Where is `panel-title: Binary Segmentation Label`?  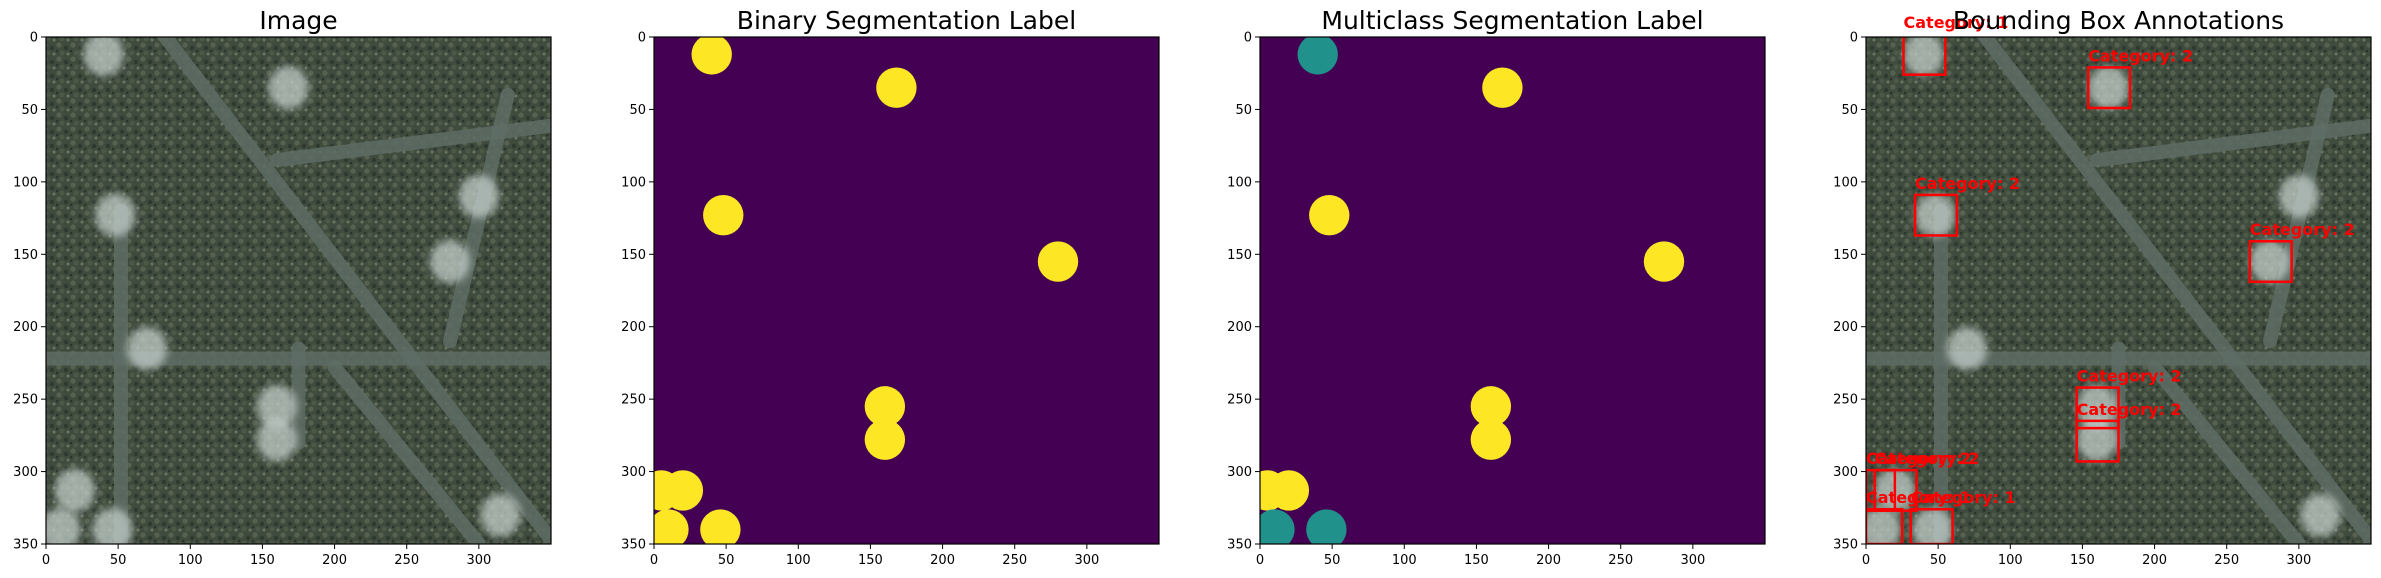 panel-title: Binary Segmentation Label is located at coordinates (906, 20).